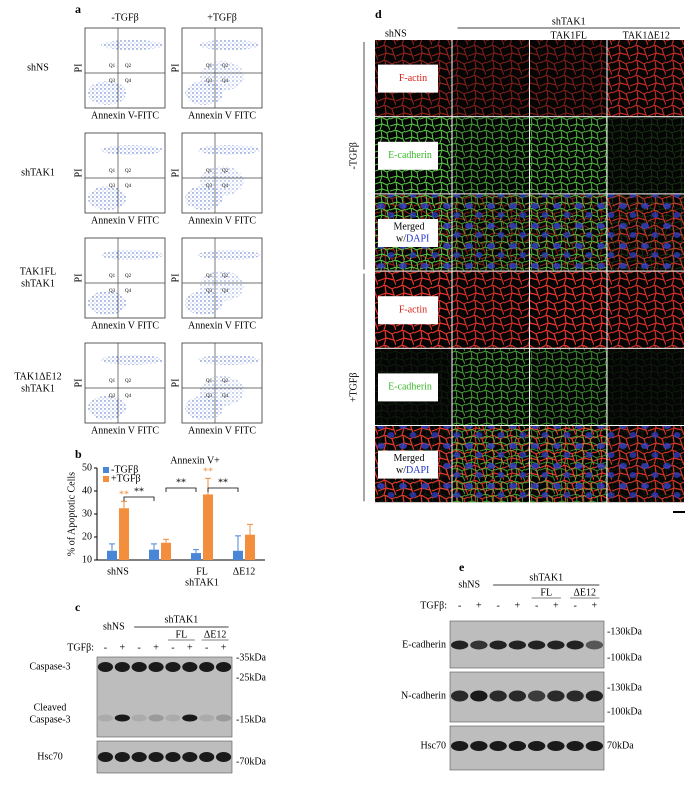 The width and height of the screenshot is (694, 794). I want to click on legend-label: +TGFβ, so click(126, 478).